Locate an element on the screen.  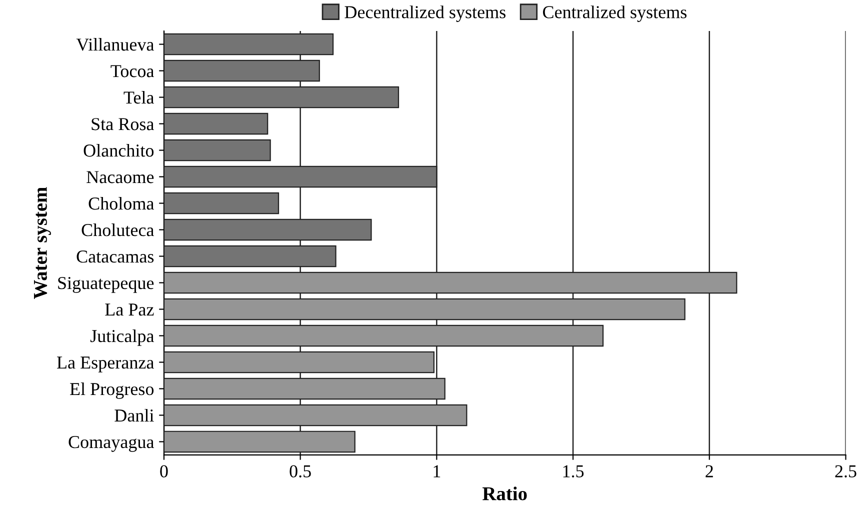
y-tick-label: Siguatepeque is located at coordinates (106, 285).